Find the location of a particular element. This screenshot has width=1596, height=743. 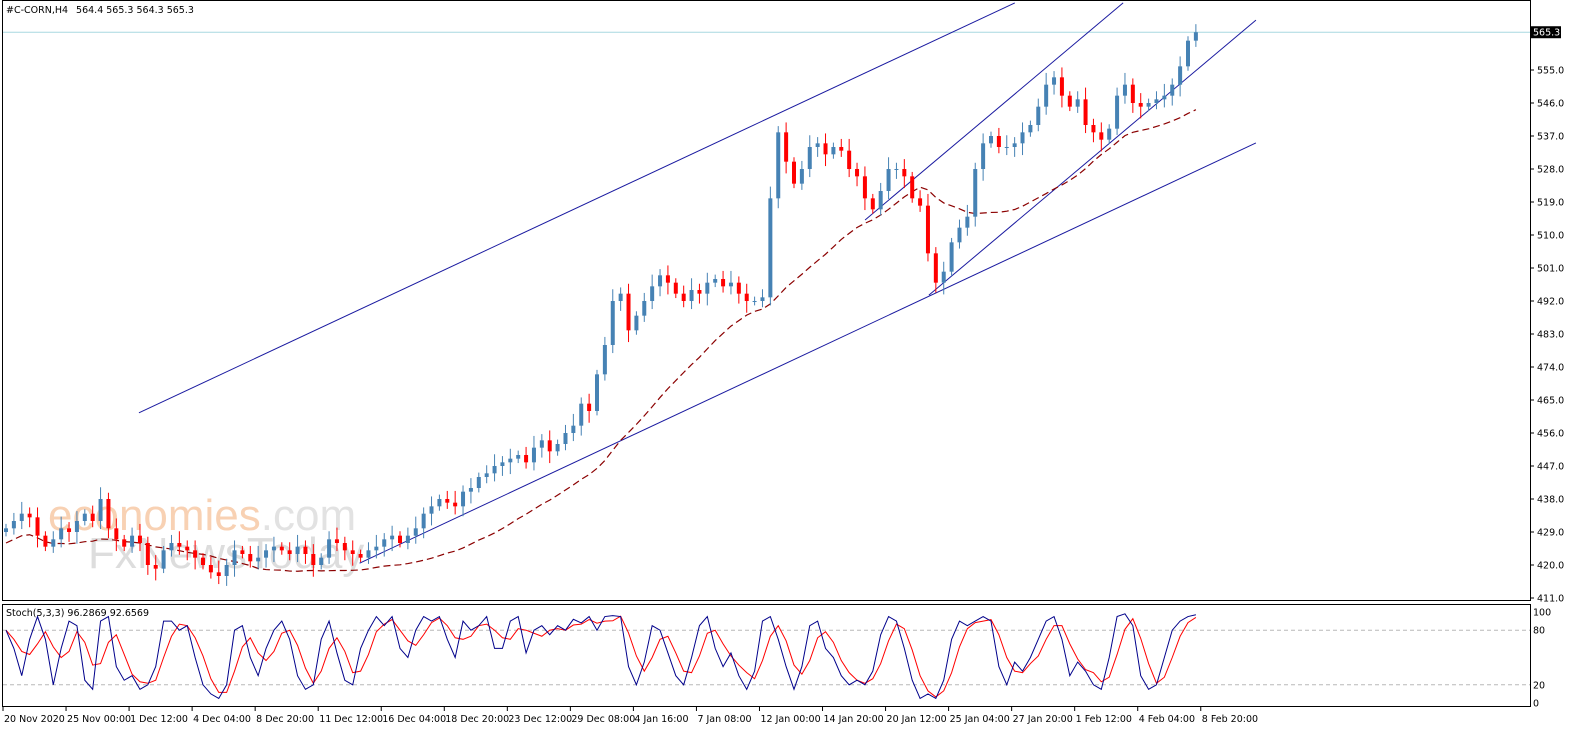

x-tick-label: 18 Dec 20:00 is located at coordinates (477, 719).